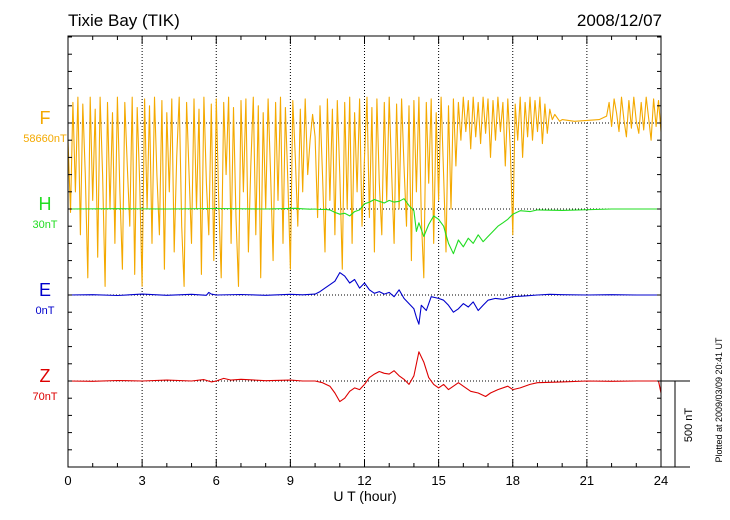 The width and height of the screenshot is (730, 520). Describe the element at coordinates (45, 139) in the screenshot. I see `series-baseline-F: 58660nT` at that location.